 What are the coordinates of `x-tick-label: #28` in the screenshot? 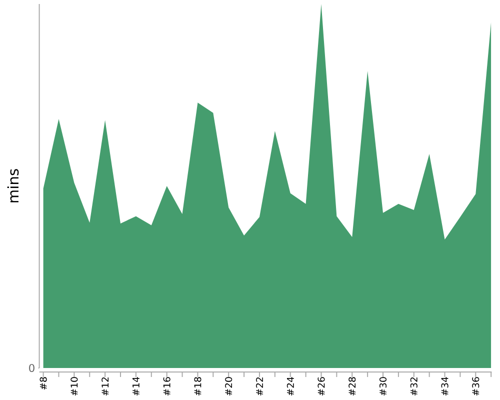 It's located at (352, 386).